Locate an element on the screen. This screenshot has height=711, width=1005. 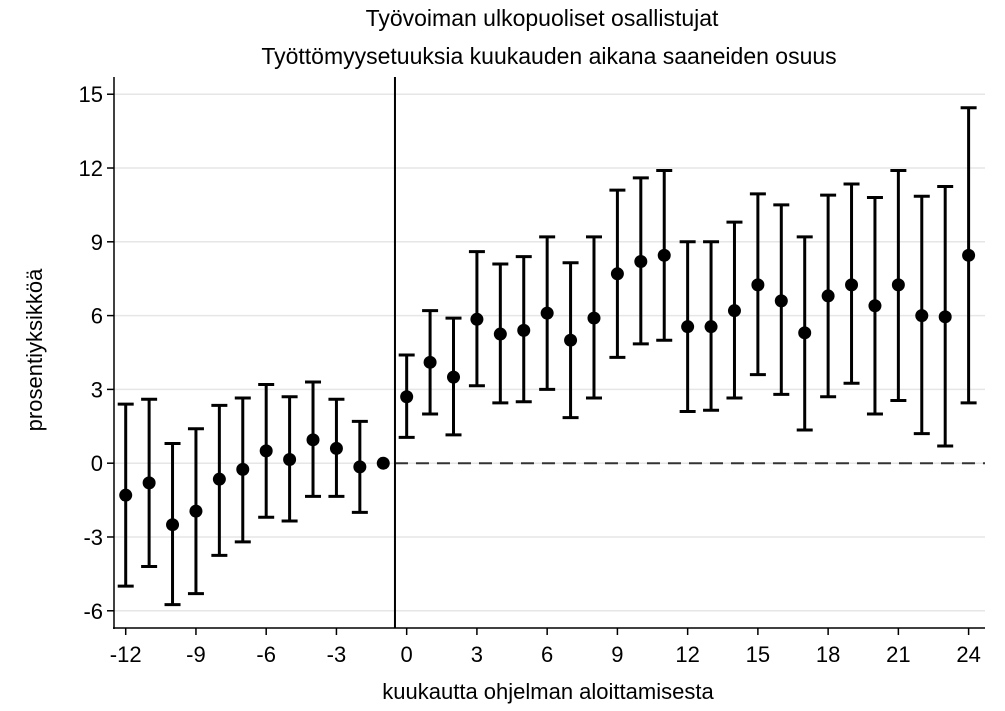
x-tick-label: 6 is located at coordinates (547, 654).